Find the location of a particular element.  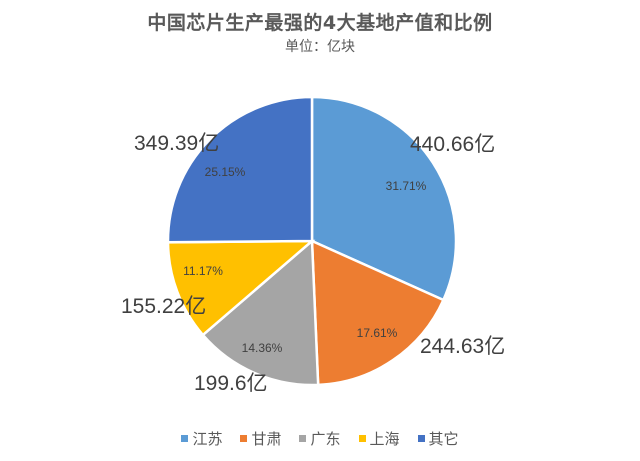

legend-item-jiangsu: 江苏 is located at coordinates (201, 438).